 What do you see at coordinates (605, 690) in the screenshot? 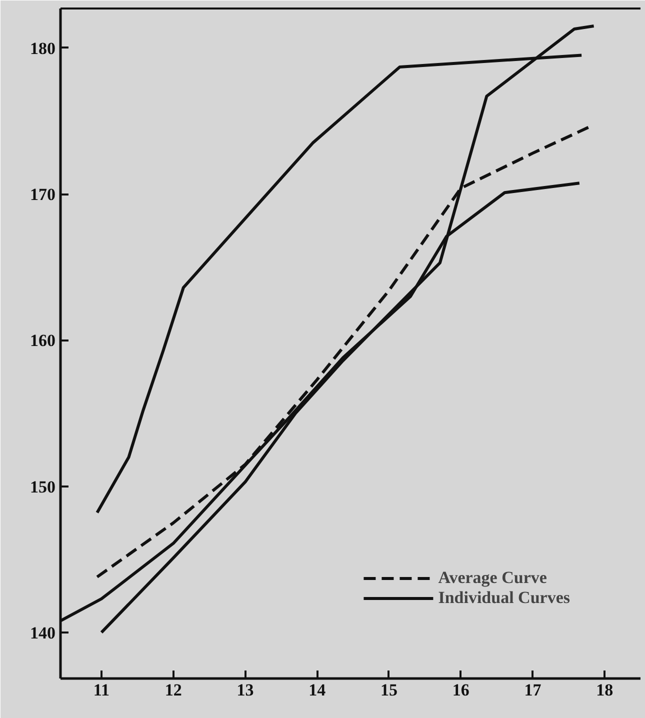
I see `x-tick-label: 18` at bounding box center [605, 690].